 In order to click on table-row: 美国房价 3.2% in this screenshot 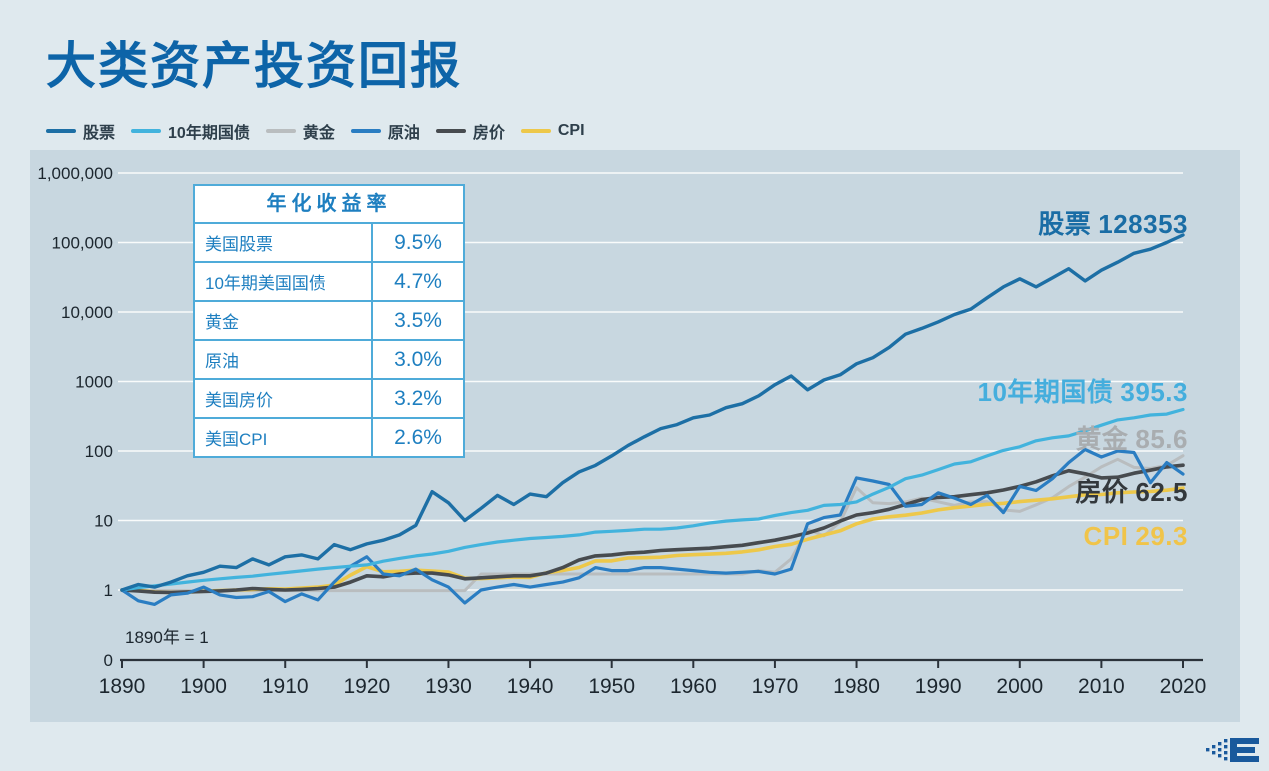, I will do `click(329, 399)`.